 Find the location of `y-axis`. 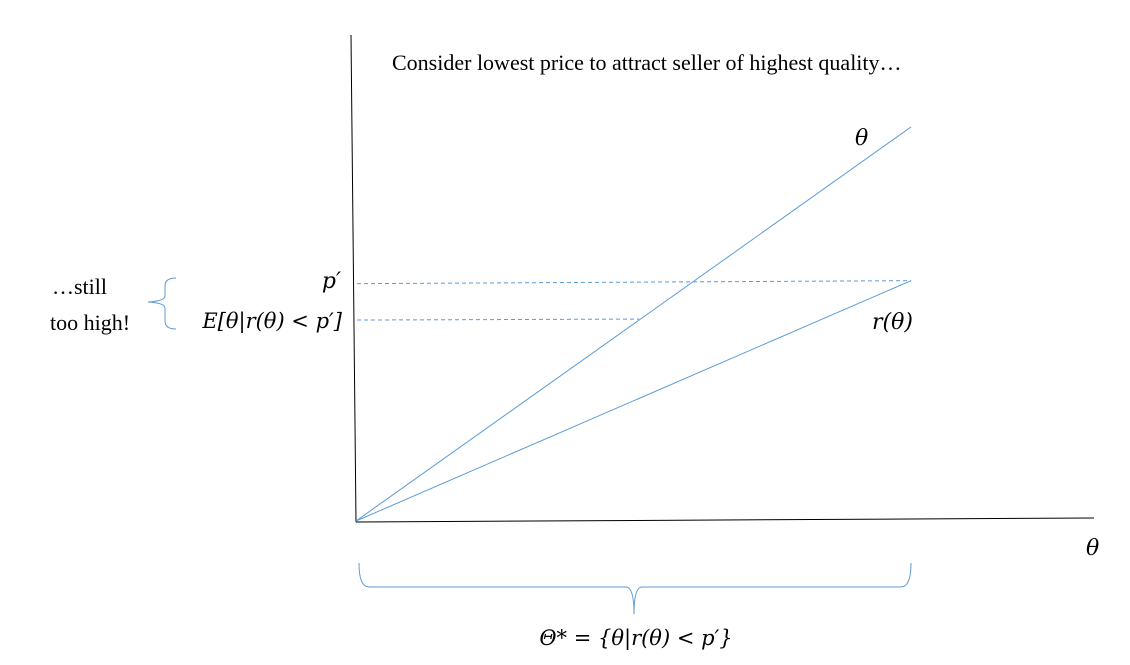

y-axis is located at coordinates (353, 278).